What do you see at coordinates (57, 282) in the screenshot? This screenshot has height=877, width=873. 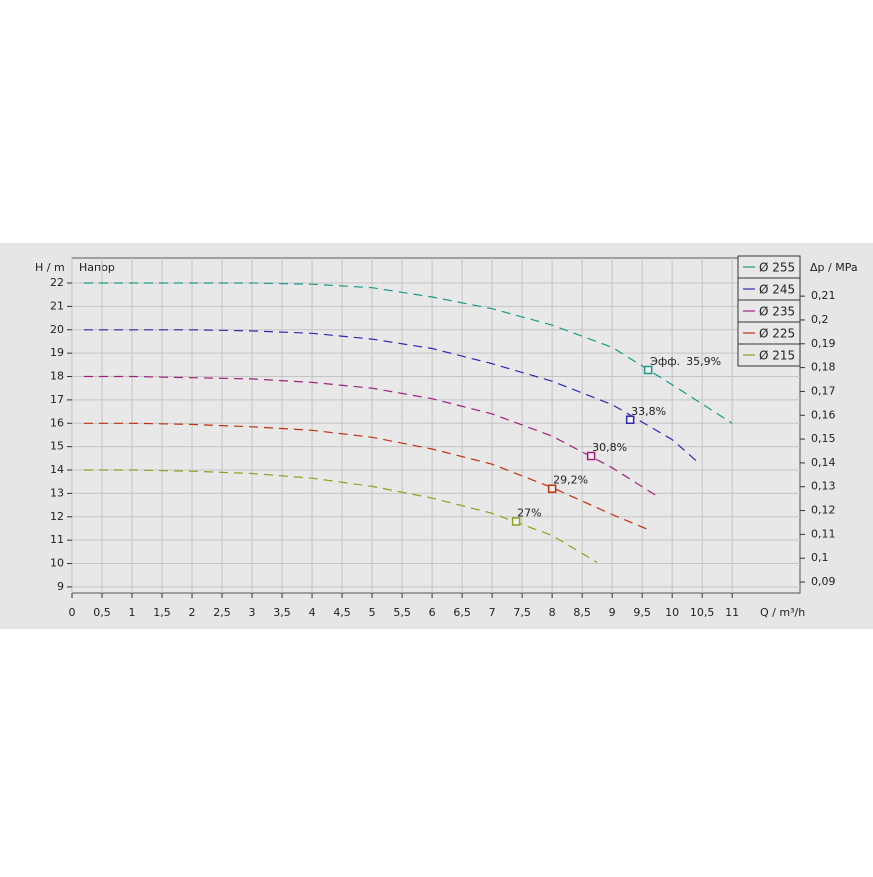 I see `y-tick-label: 22` at bounding box center [57, 282].